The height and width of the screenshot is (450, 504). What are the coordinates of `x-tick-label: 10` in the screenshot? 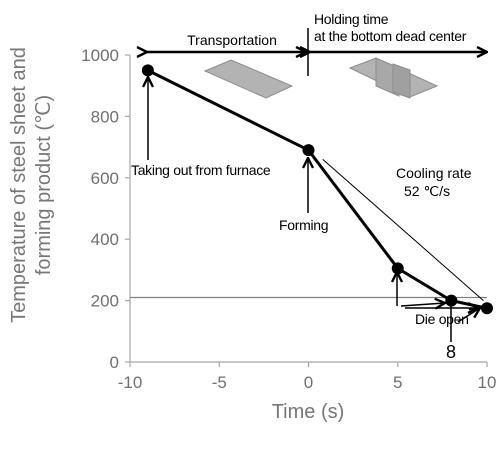 It's located at (487, 382).